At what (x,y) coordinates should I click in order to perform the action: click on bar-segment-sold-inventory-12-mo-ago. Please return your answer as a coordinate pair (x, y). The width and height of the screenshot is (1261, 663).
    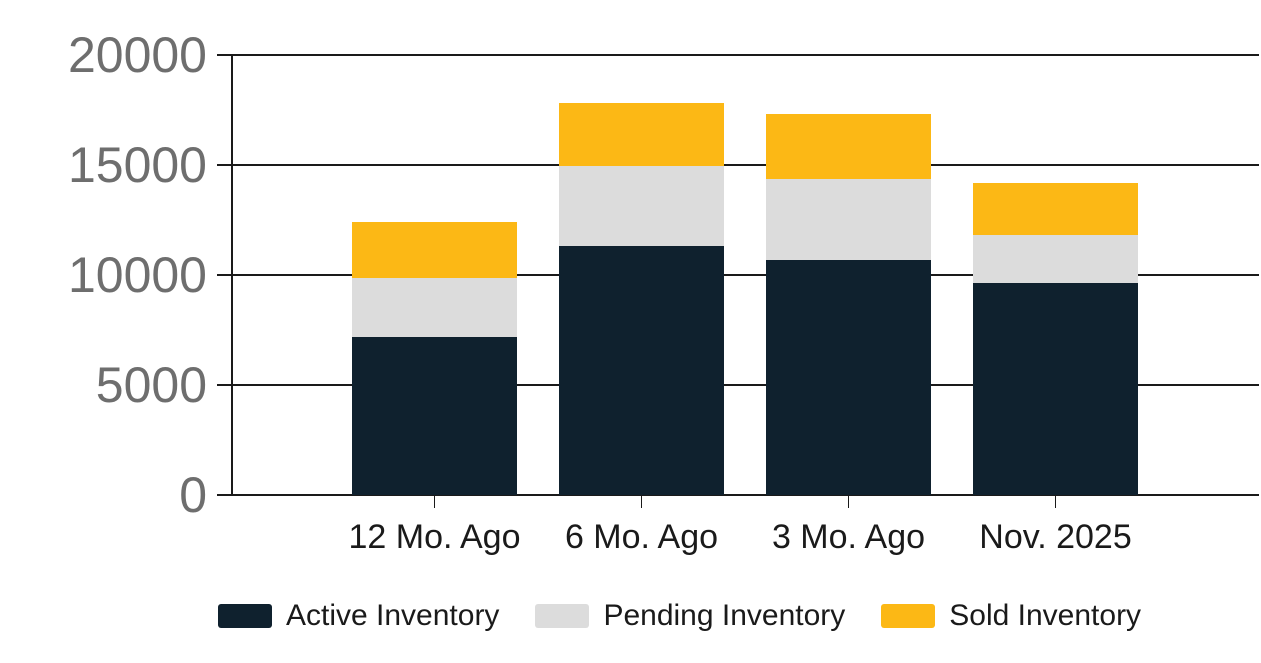
    Looking at the image, I should click on (434, 250).